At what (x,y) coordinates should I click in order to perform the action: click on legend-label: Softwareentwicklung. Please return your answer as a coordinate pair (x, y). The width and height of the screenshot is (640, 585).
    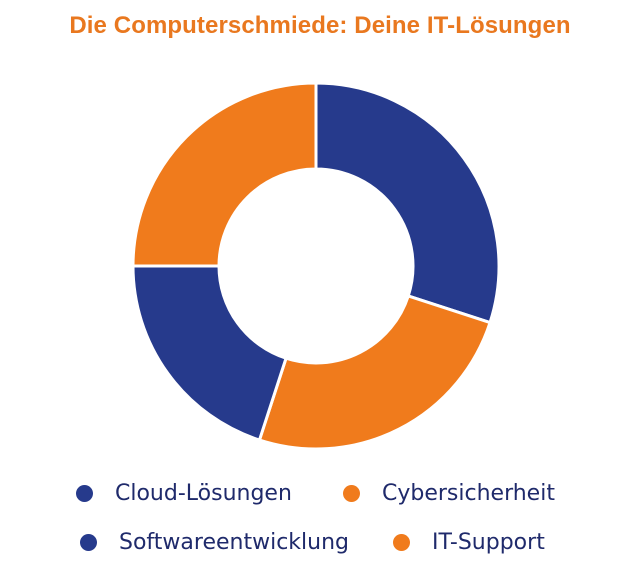
    Looking at the image, I should click on (234, 542).